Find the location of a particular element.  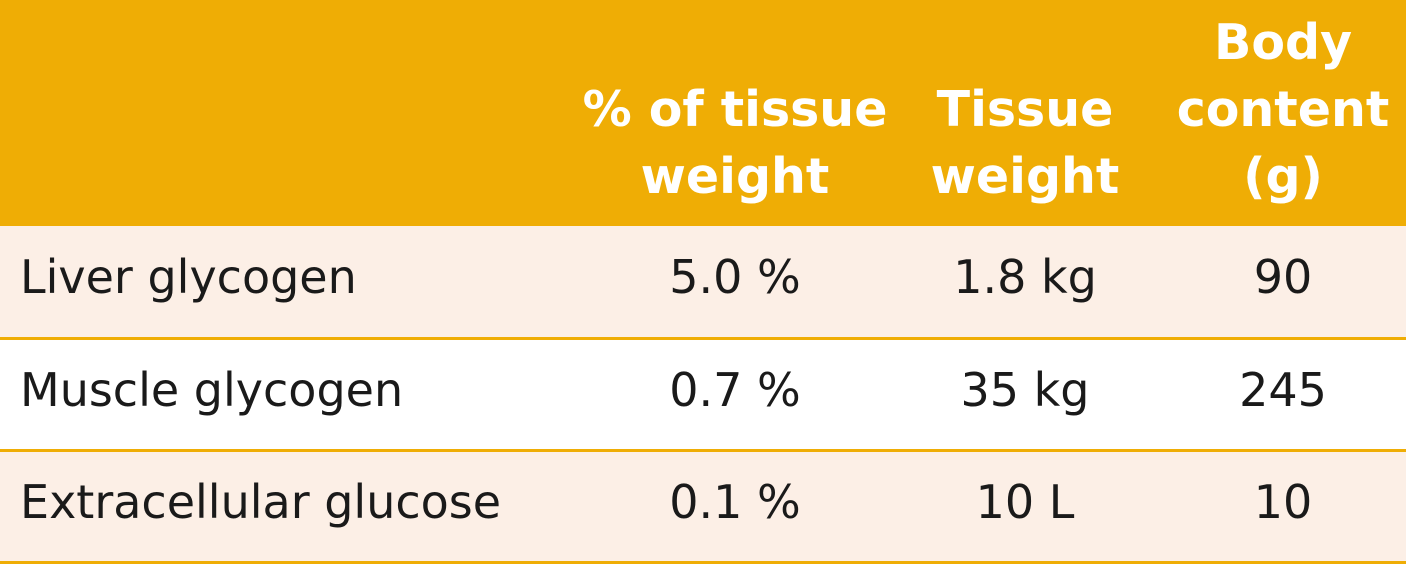

cell-tissue-weight: 35 kg is located at coordinates (1025, 390).